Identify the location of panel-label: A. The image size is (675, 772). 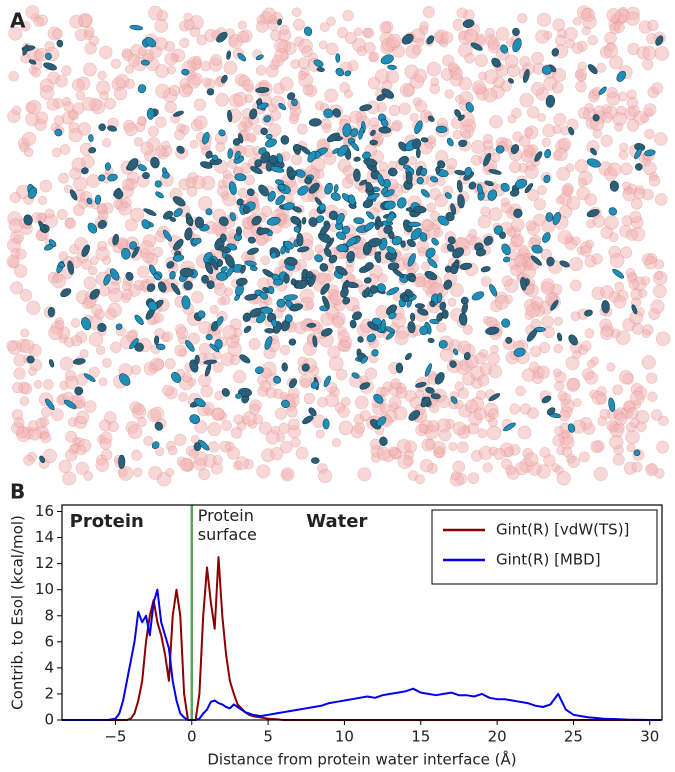
(18, 21).